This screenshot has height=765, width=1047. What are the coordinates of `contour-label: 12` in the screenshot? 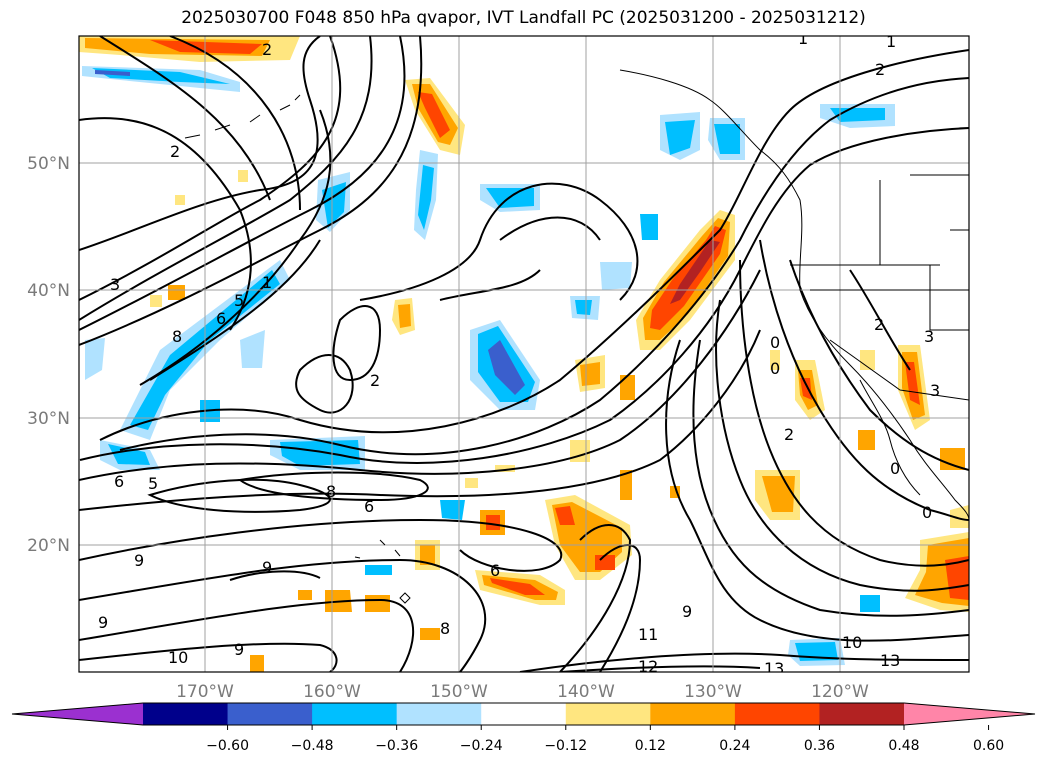 It's located at (648, 666).